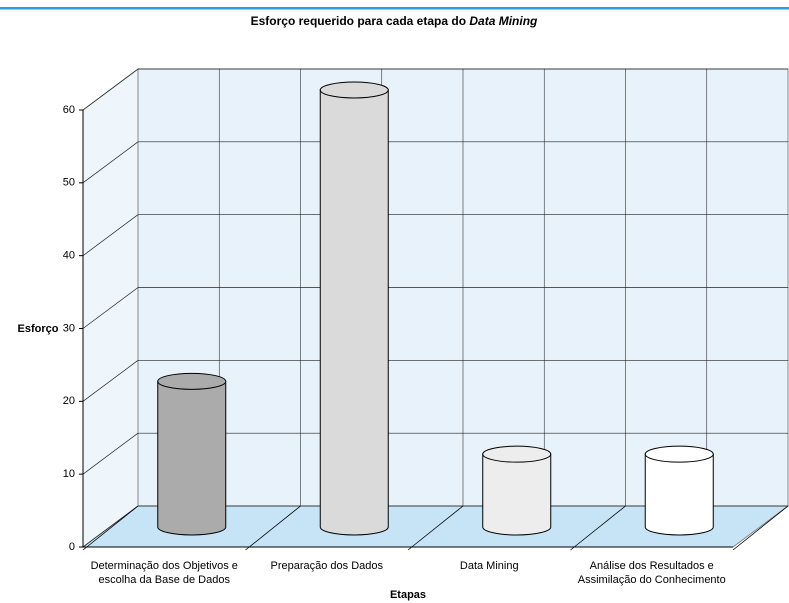  I want to click on y-tick-label: 20, so click(69, 401).